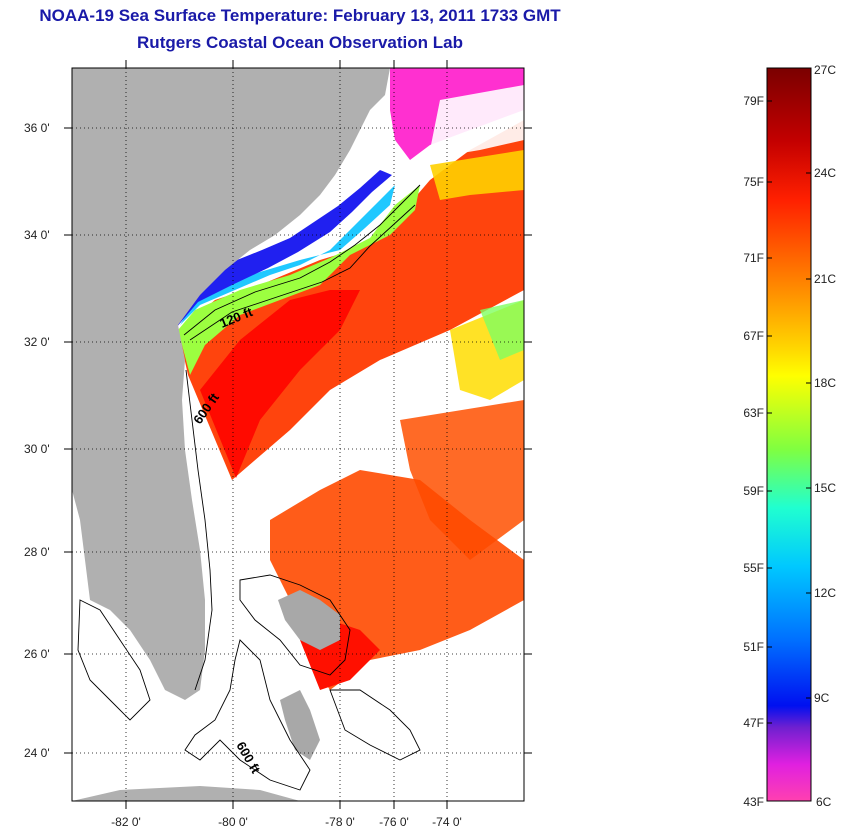 This screenshot has height=832, width=841. Describe the element at coordinates (825, 488) in the screenshot. I see `cb-c-15: 15C` at that location.